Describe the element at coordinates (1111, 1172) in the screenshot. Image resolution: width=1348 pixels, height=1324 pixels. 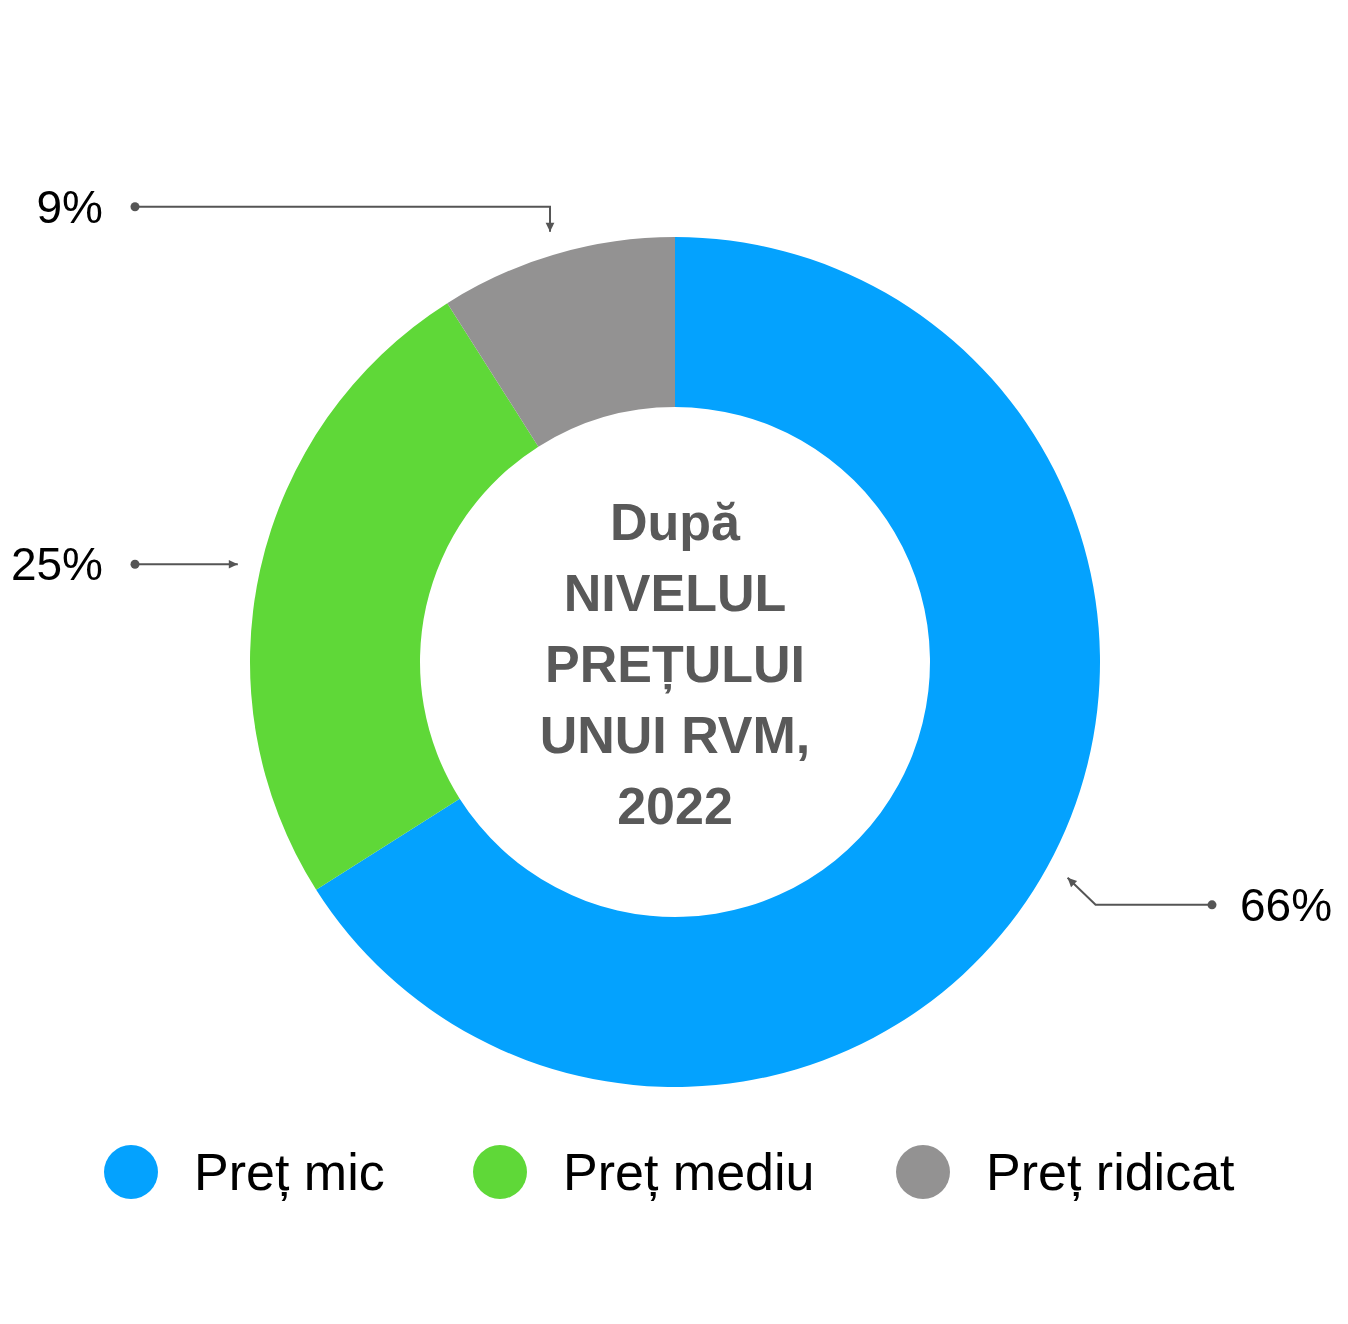
I see `legend-label: Preț ridicat` at that location.